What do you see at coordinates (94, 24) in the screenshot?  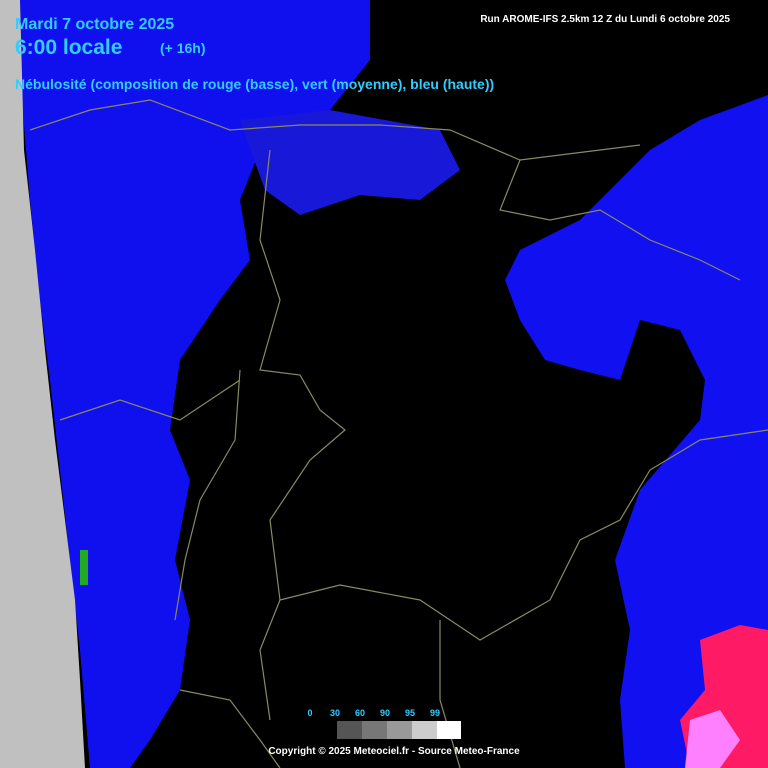 I see `date: Mardi 7 octobre 2025` at bounding box center [94, 24].